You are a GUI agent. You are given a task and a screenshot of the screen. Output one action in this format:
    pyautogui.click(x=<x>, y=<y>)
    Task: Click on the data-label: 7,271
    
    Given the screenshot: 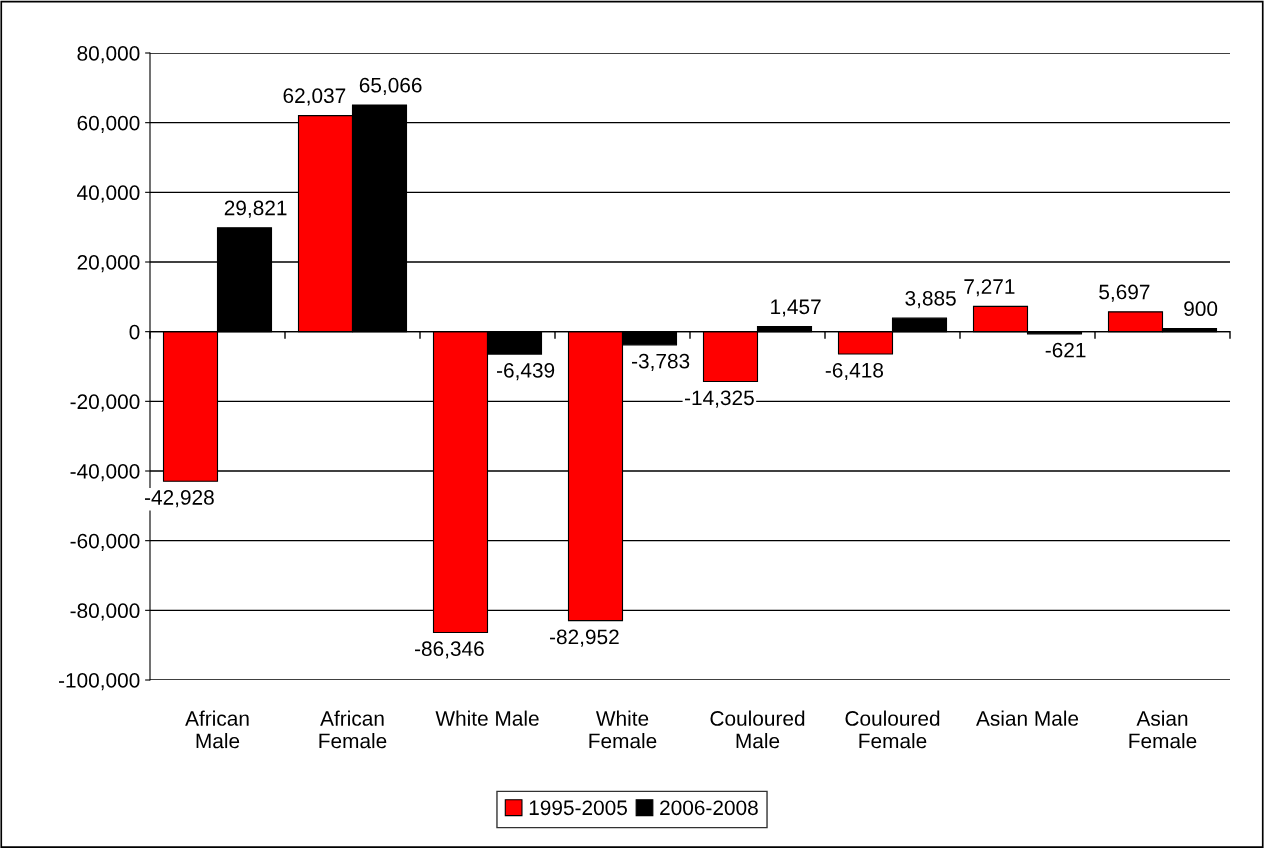 What is the action you would take?
    pyautogui.click(x=989, y=288)
    